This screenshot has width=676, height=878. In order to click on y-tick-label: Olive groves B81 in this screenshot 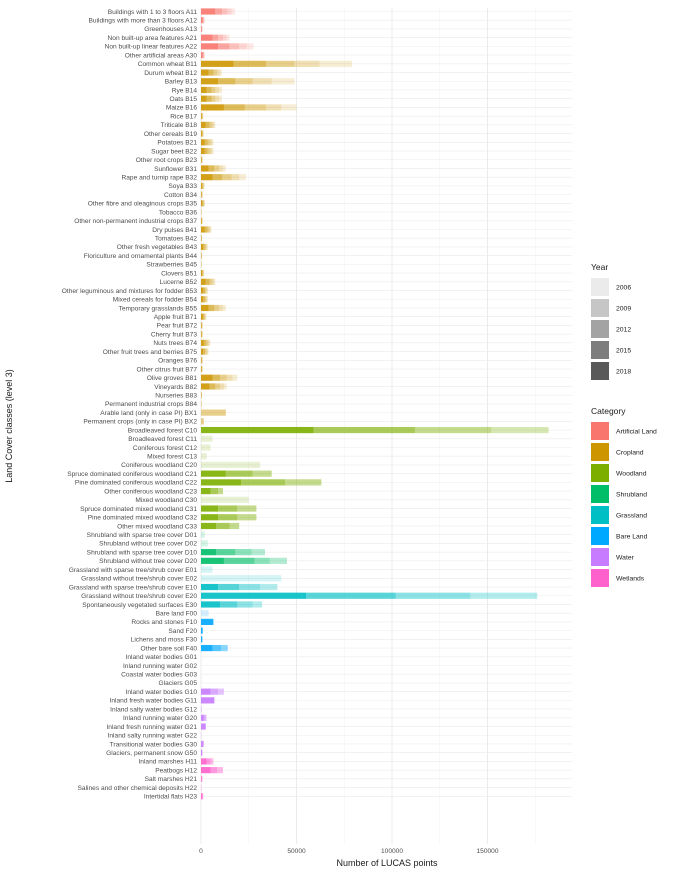, I will do `click(172, 378)`.